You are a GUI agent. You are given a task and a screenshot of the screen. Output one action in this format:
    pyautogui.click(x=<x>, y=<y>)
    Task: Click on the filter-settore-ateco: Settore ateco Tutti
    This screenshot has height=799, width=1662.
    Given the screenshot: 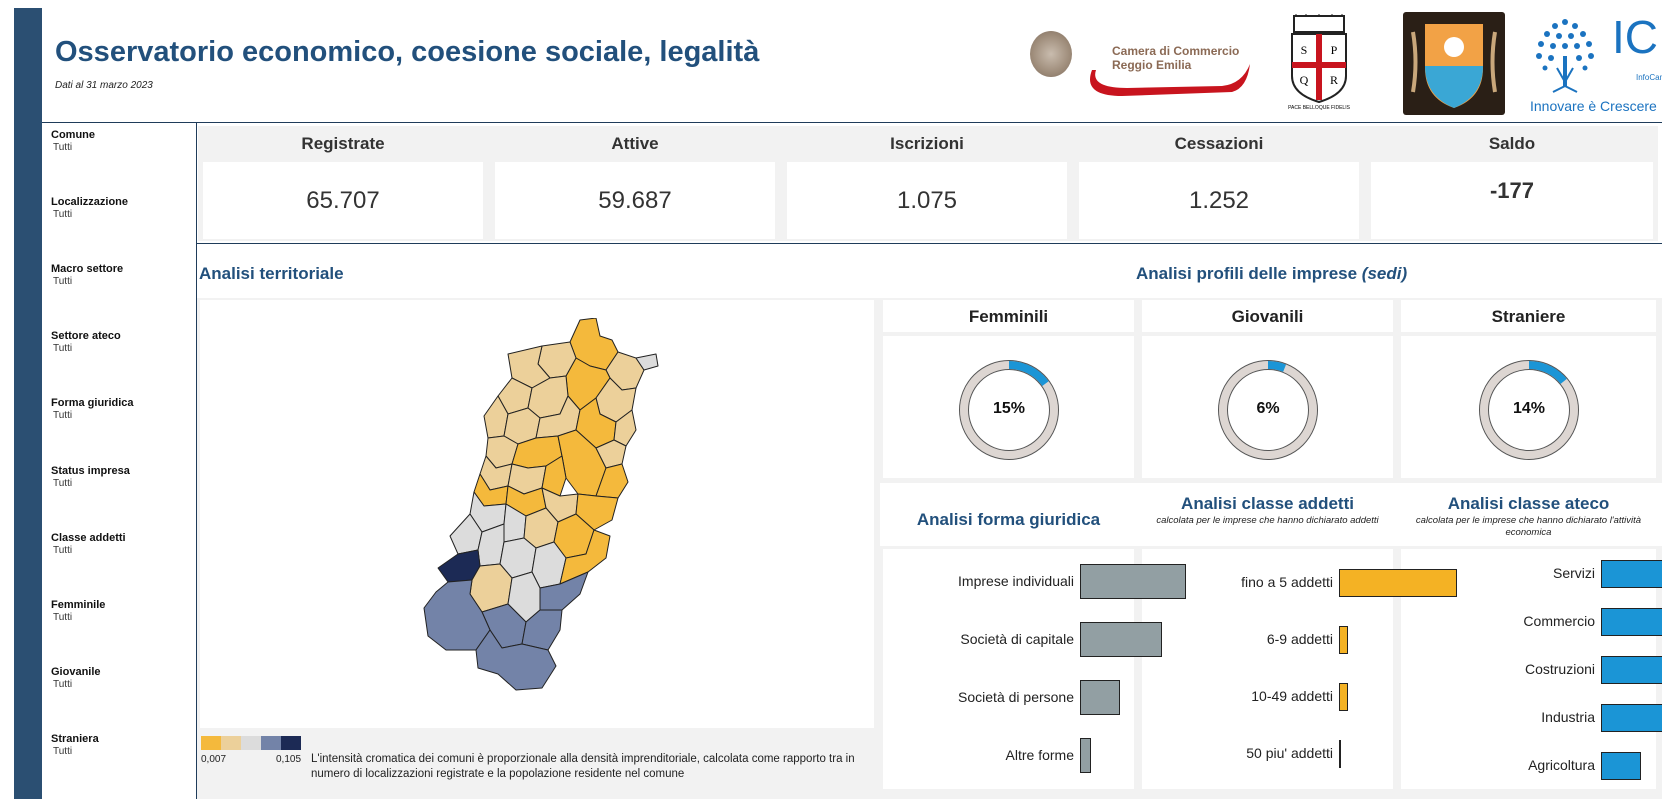 What is the action you would take?
    pyautogui.click(x=86, y=342)
    